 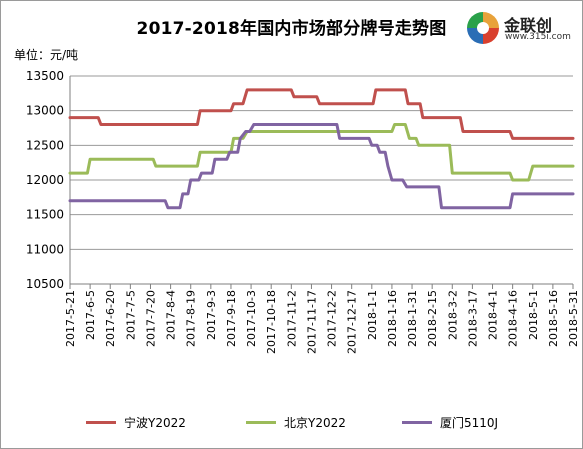 I want to click on y-tick-label: 12500, so click(x=45, y=145).